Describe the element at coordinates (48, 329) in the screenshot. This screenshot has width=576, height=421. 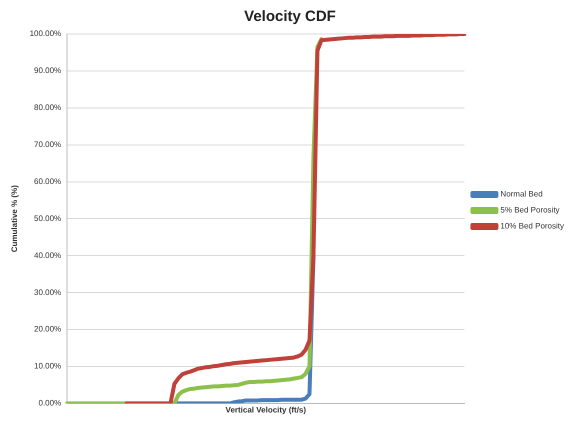
I see `y-tick-label: 20.00%` at that location.